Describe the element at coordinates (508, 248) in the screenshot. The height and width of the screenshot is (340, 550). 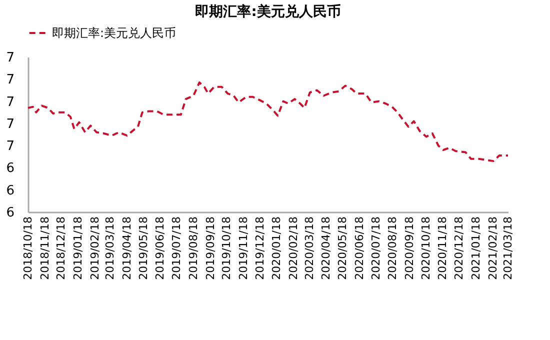
I see `x-tick-label: 2021/03/18` at that location.